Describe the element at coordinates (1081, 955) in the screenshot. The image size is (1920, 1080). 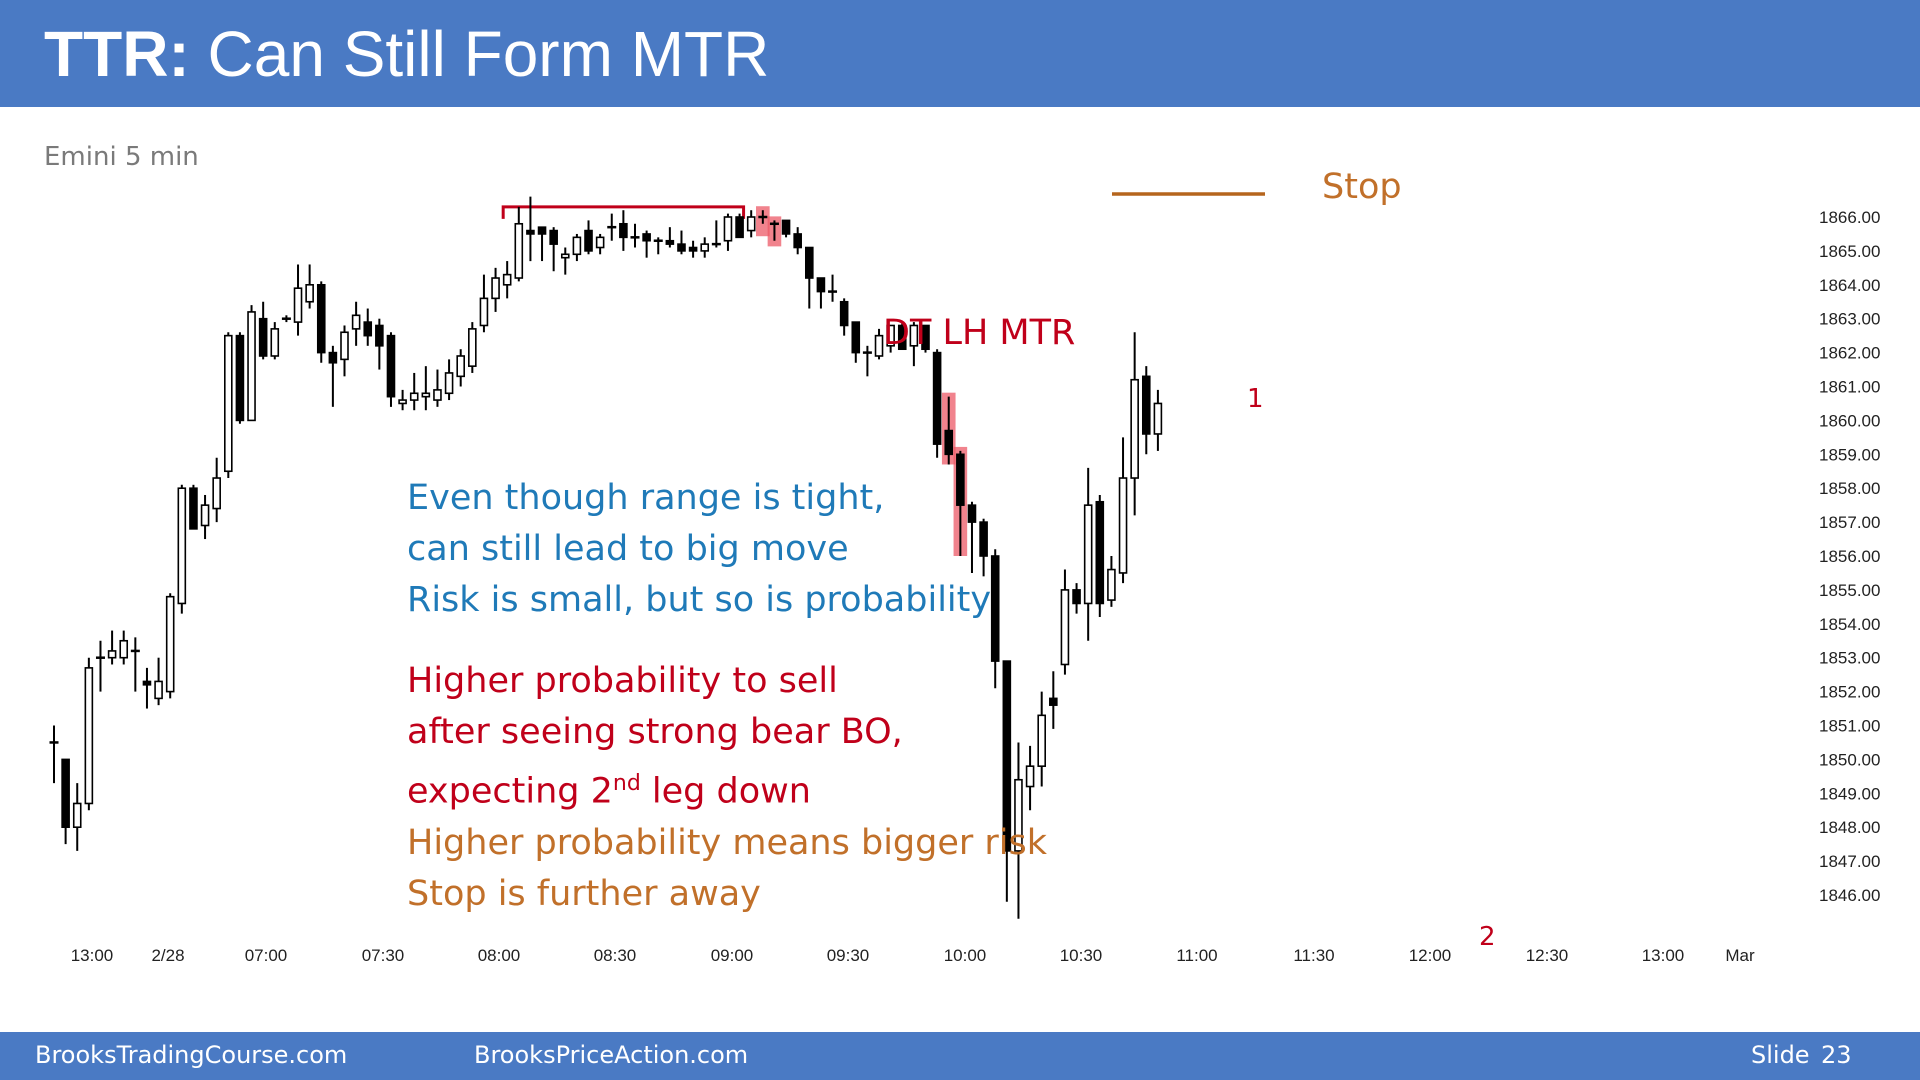
I see `x-tick-label: 10:30` at that location.